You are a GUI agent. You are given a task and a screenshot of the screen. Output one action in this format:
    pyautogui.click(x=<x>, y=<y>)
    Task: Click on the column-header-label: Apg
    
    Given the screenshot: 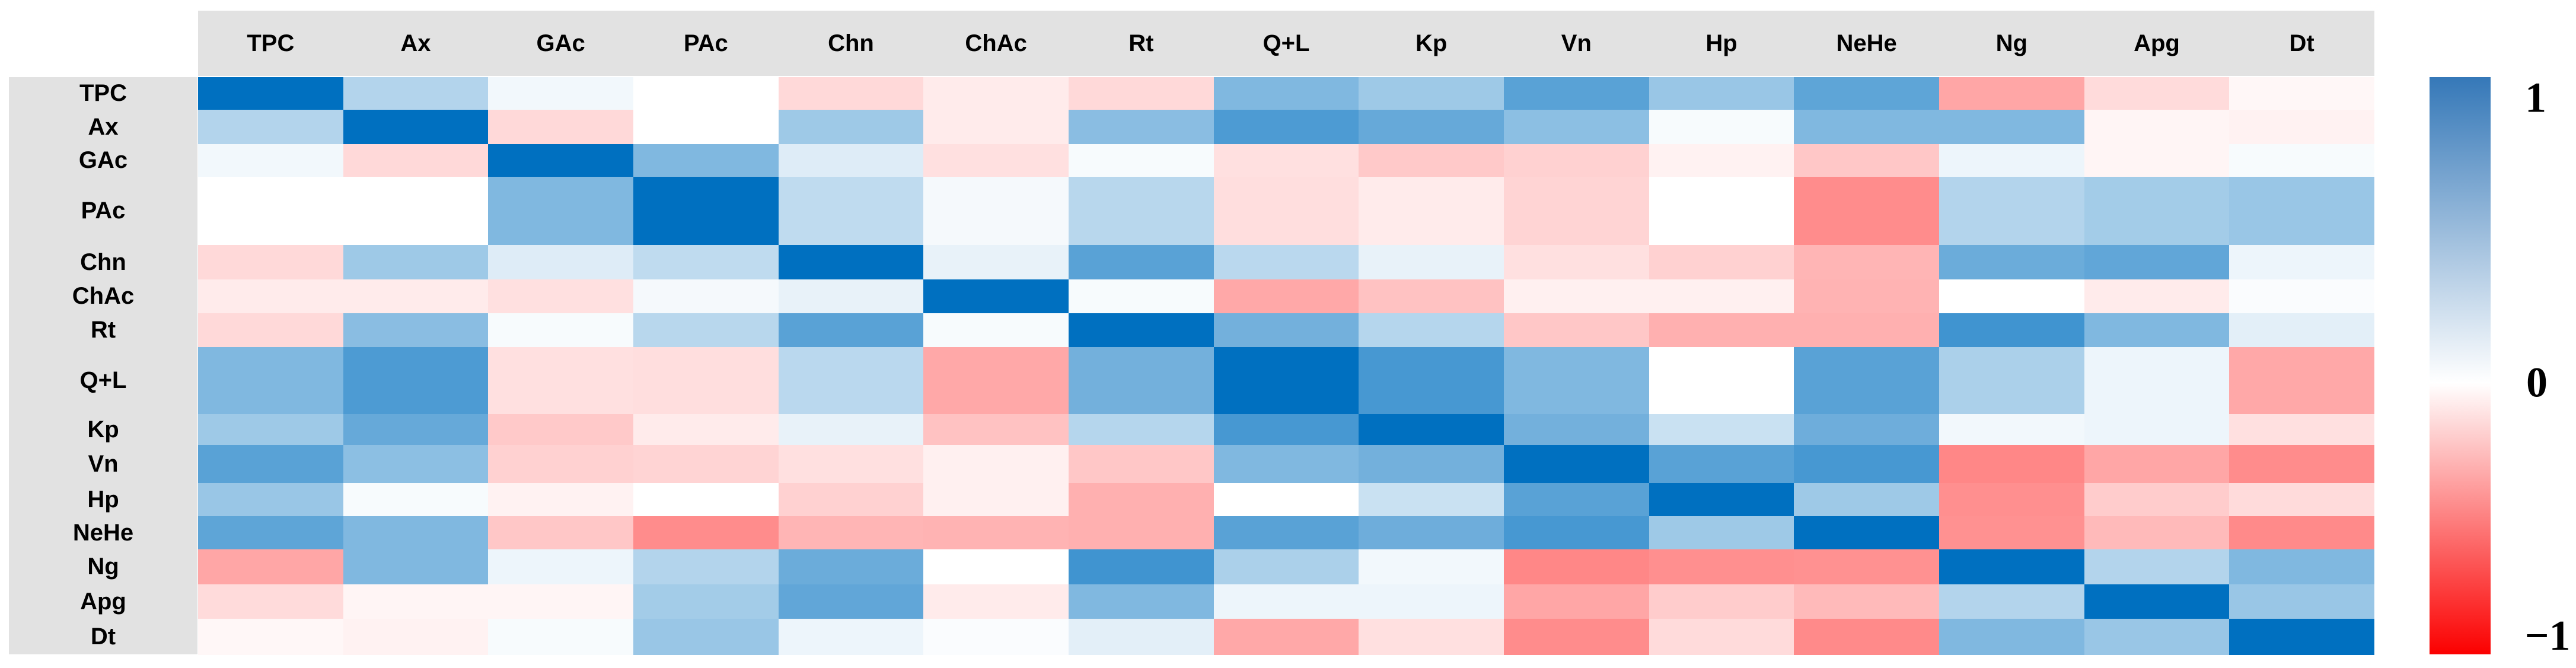 What is the action you would take?
    pyautogui.click(x=2157, y=43)
    